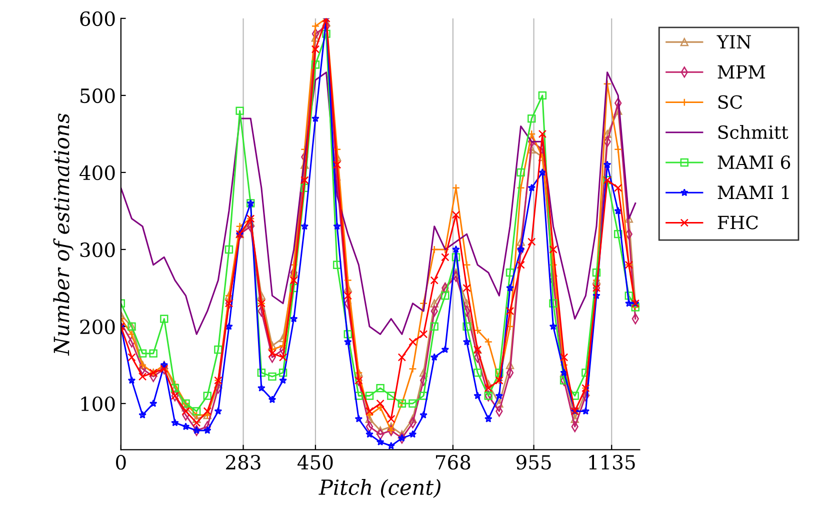 This screenshot has height=526, width=817. Describe the element at coordinates (612, 462) in the screenshot. I see `x-tick-label: 1135` at that location.